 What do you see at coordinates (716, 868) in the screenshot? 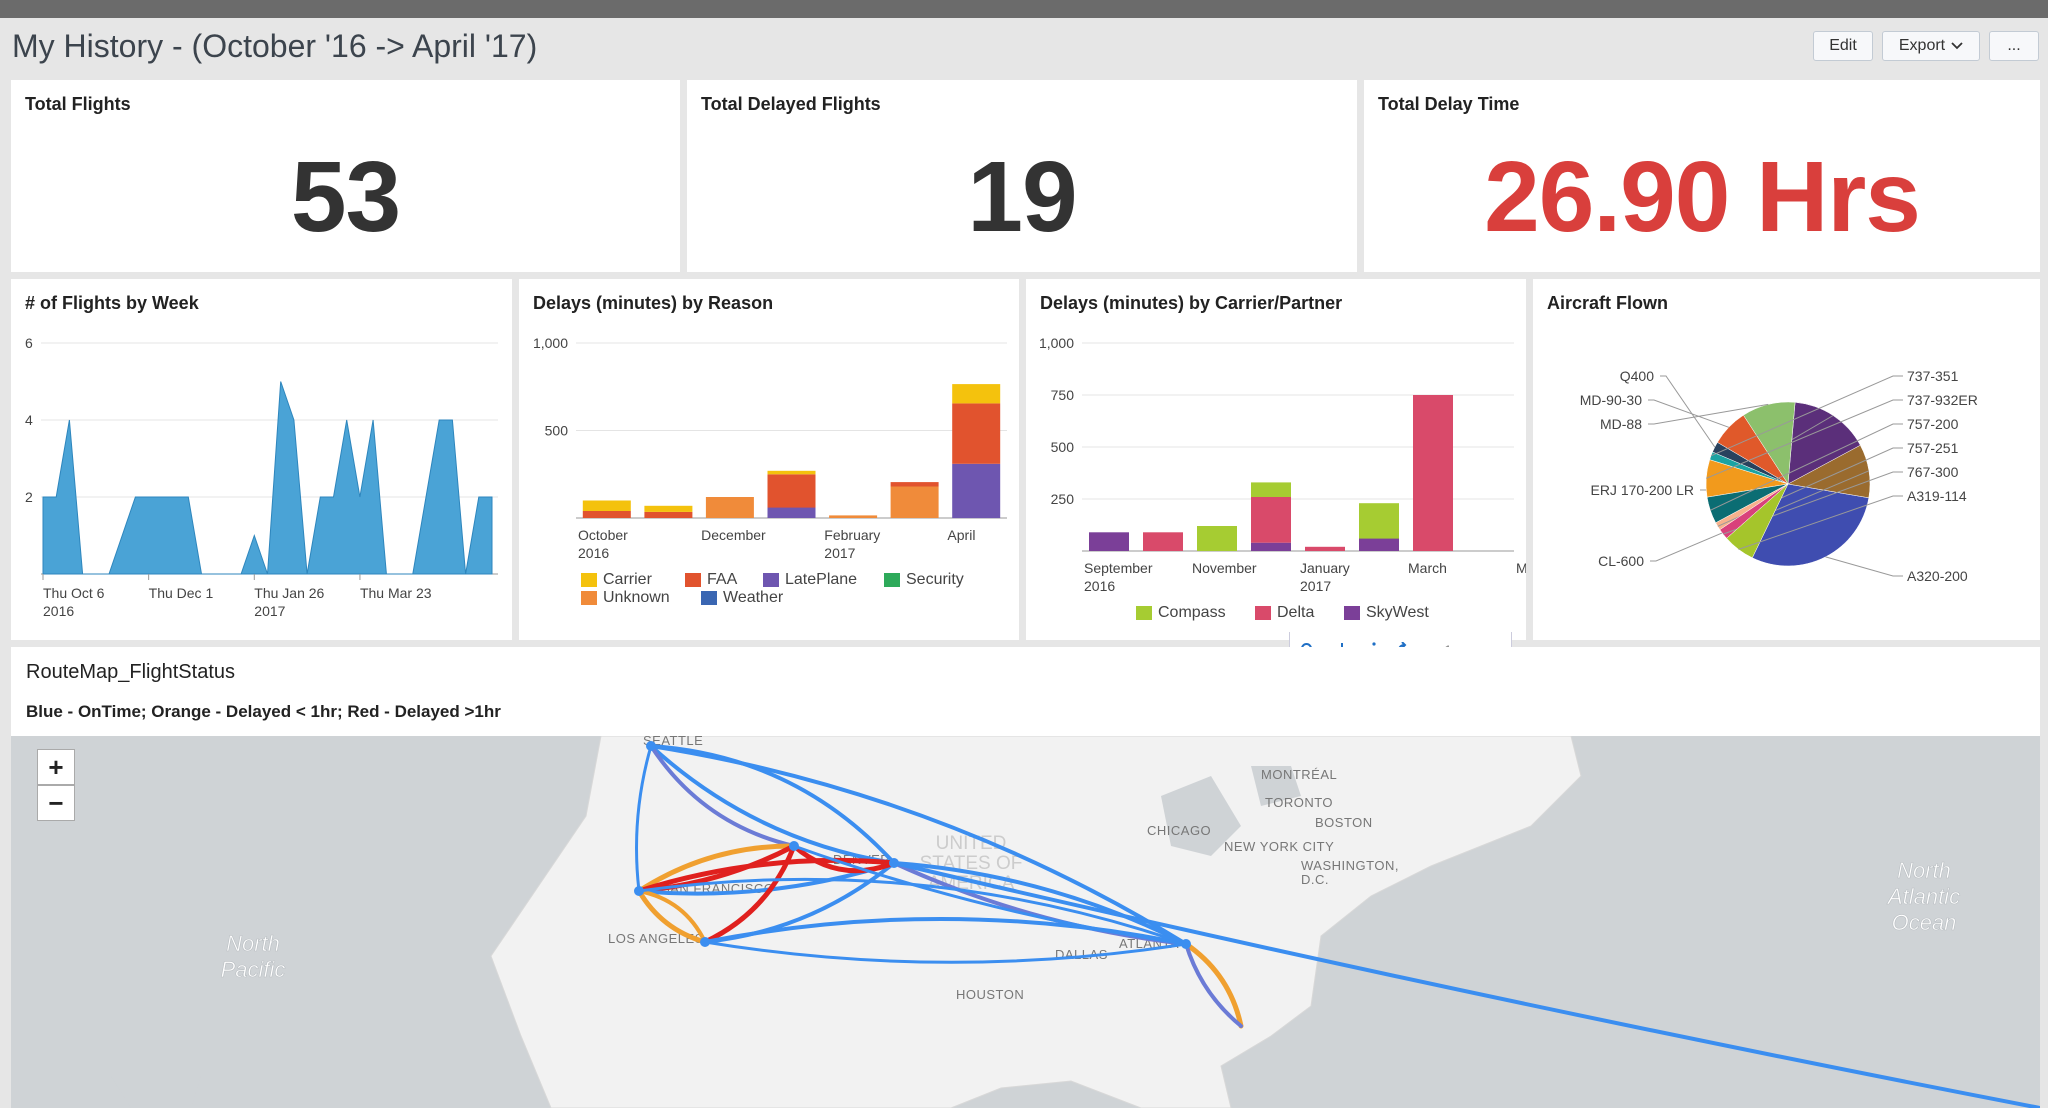
I see `route-delayed-lt-1hr` at bounding box center [716, 868].